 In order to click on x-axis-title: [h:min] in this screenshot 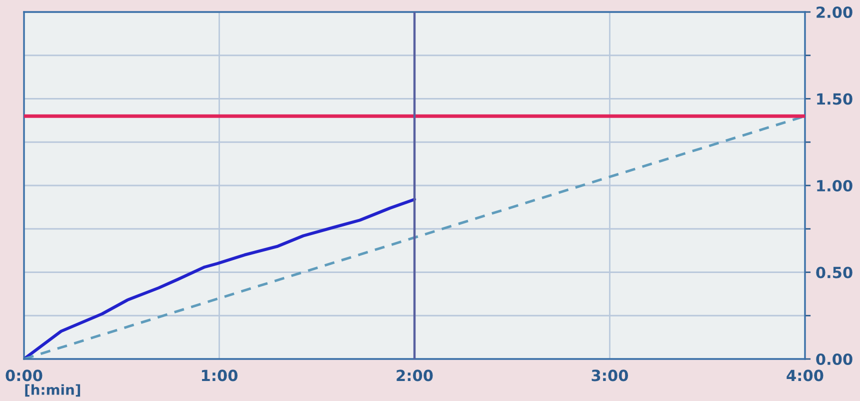, I will do `click(52, 390)`.